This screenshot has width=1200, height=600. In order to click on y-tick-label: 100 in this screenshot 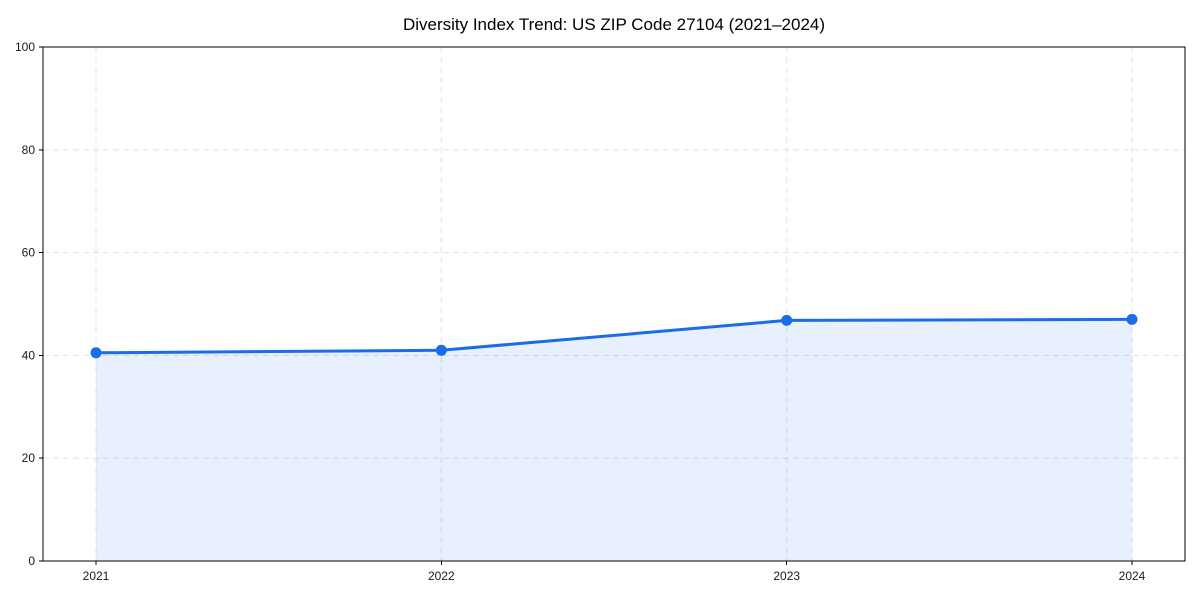, I will do `click(25, 47)`.